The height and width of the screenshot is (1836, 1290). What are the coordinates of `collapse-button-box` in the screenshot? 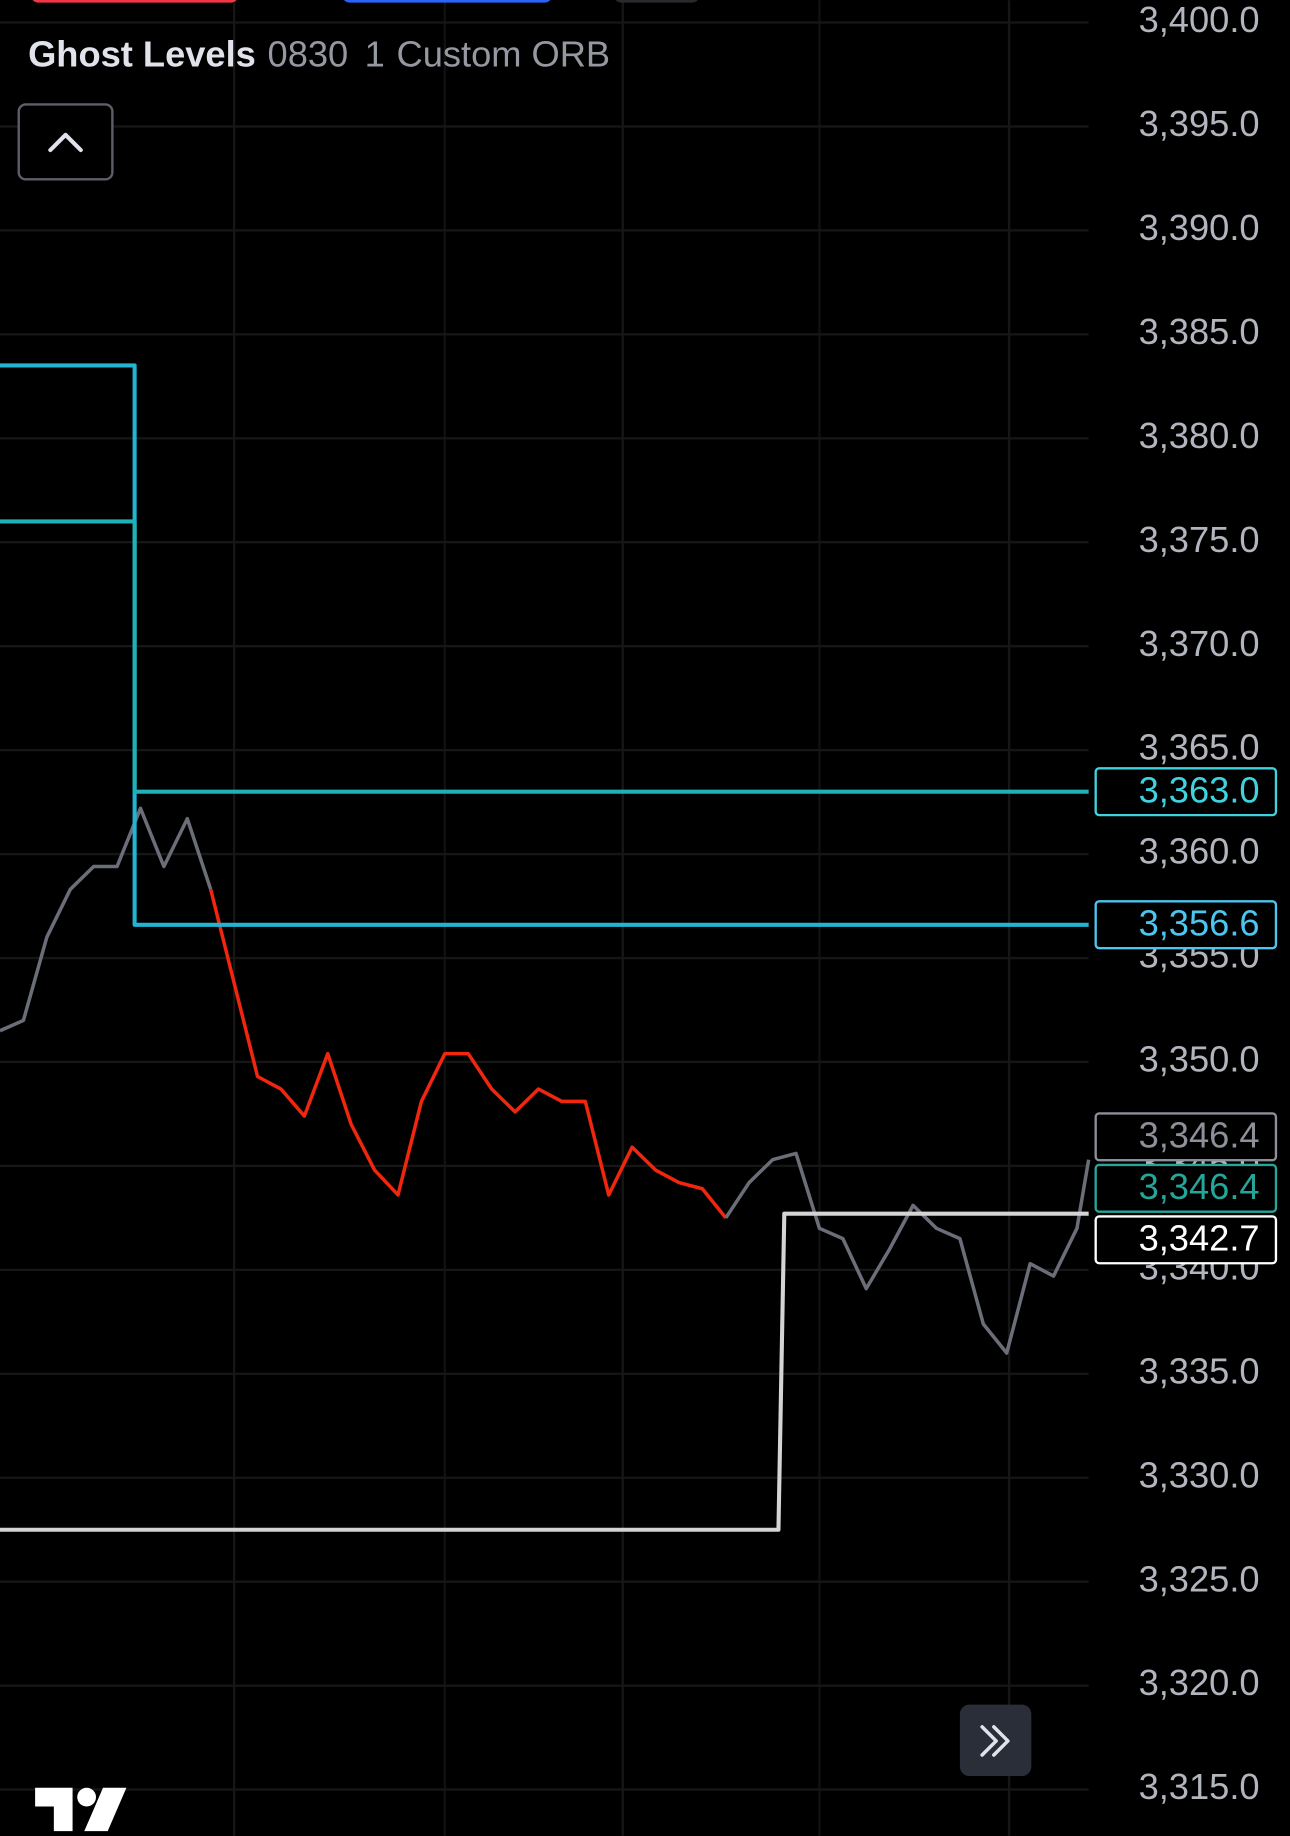 It's located at (65, 142).